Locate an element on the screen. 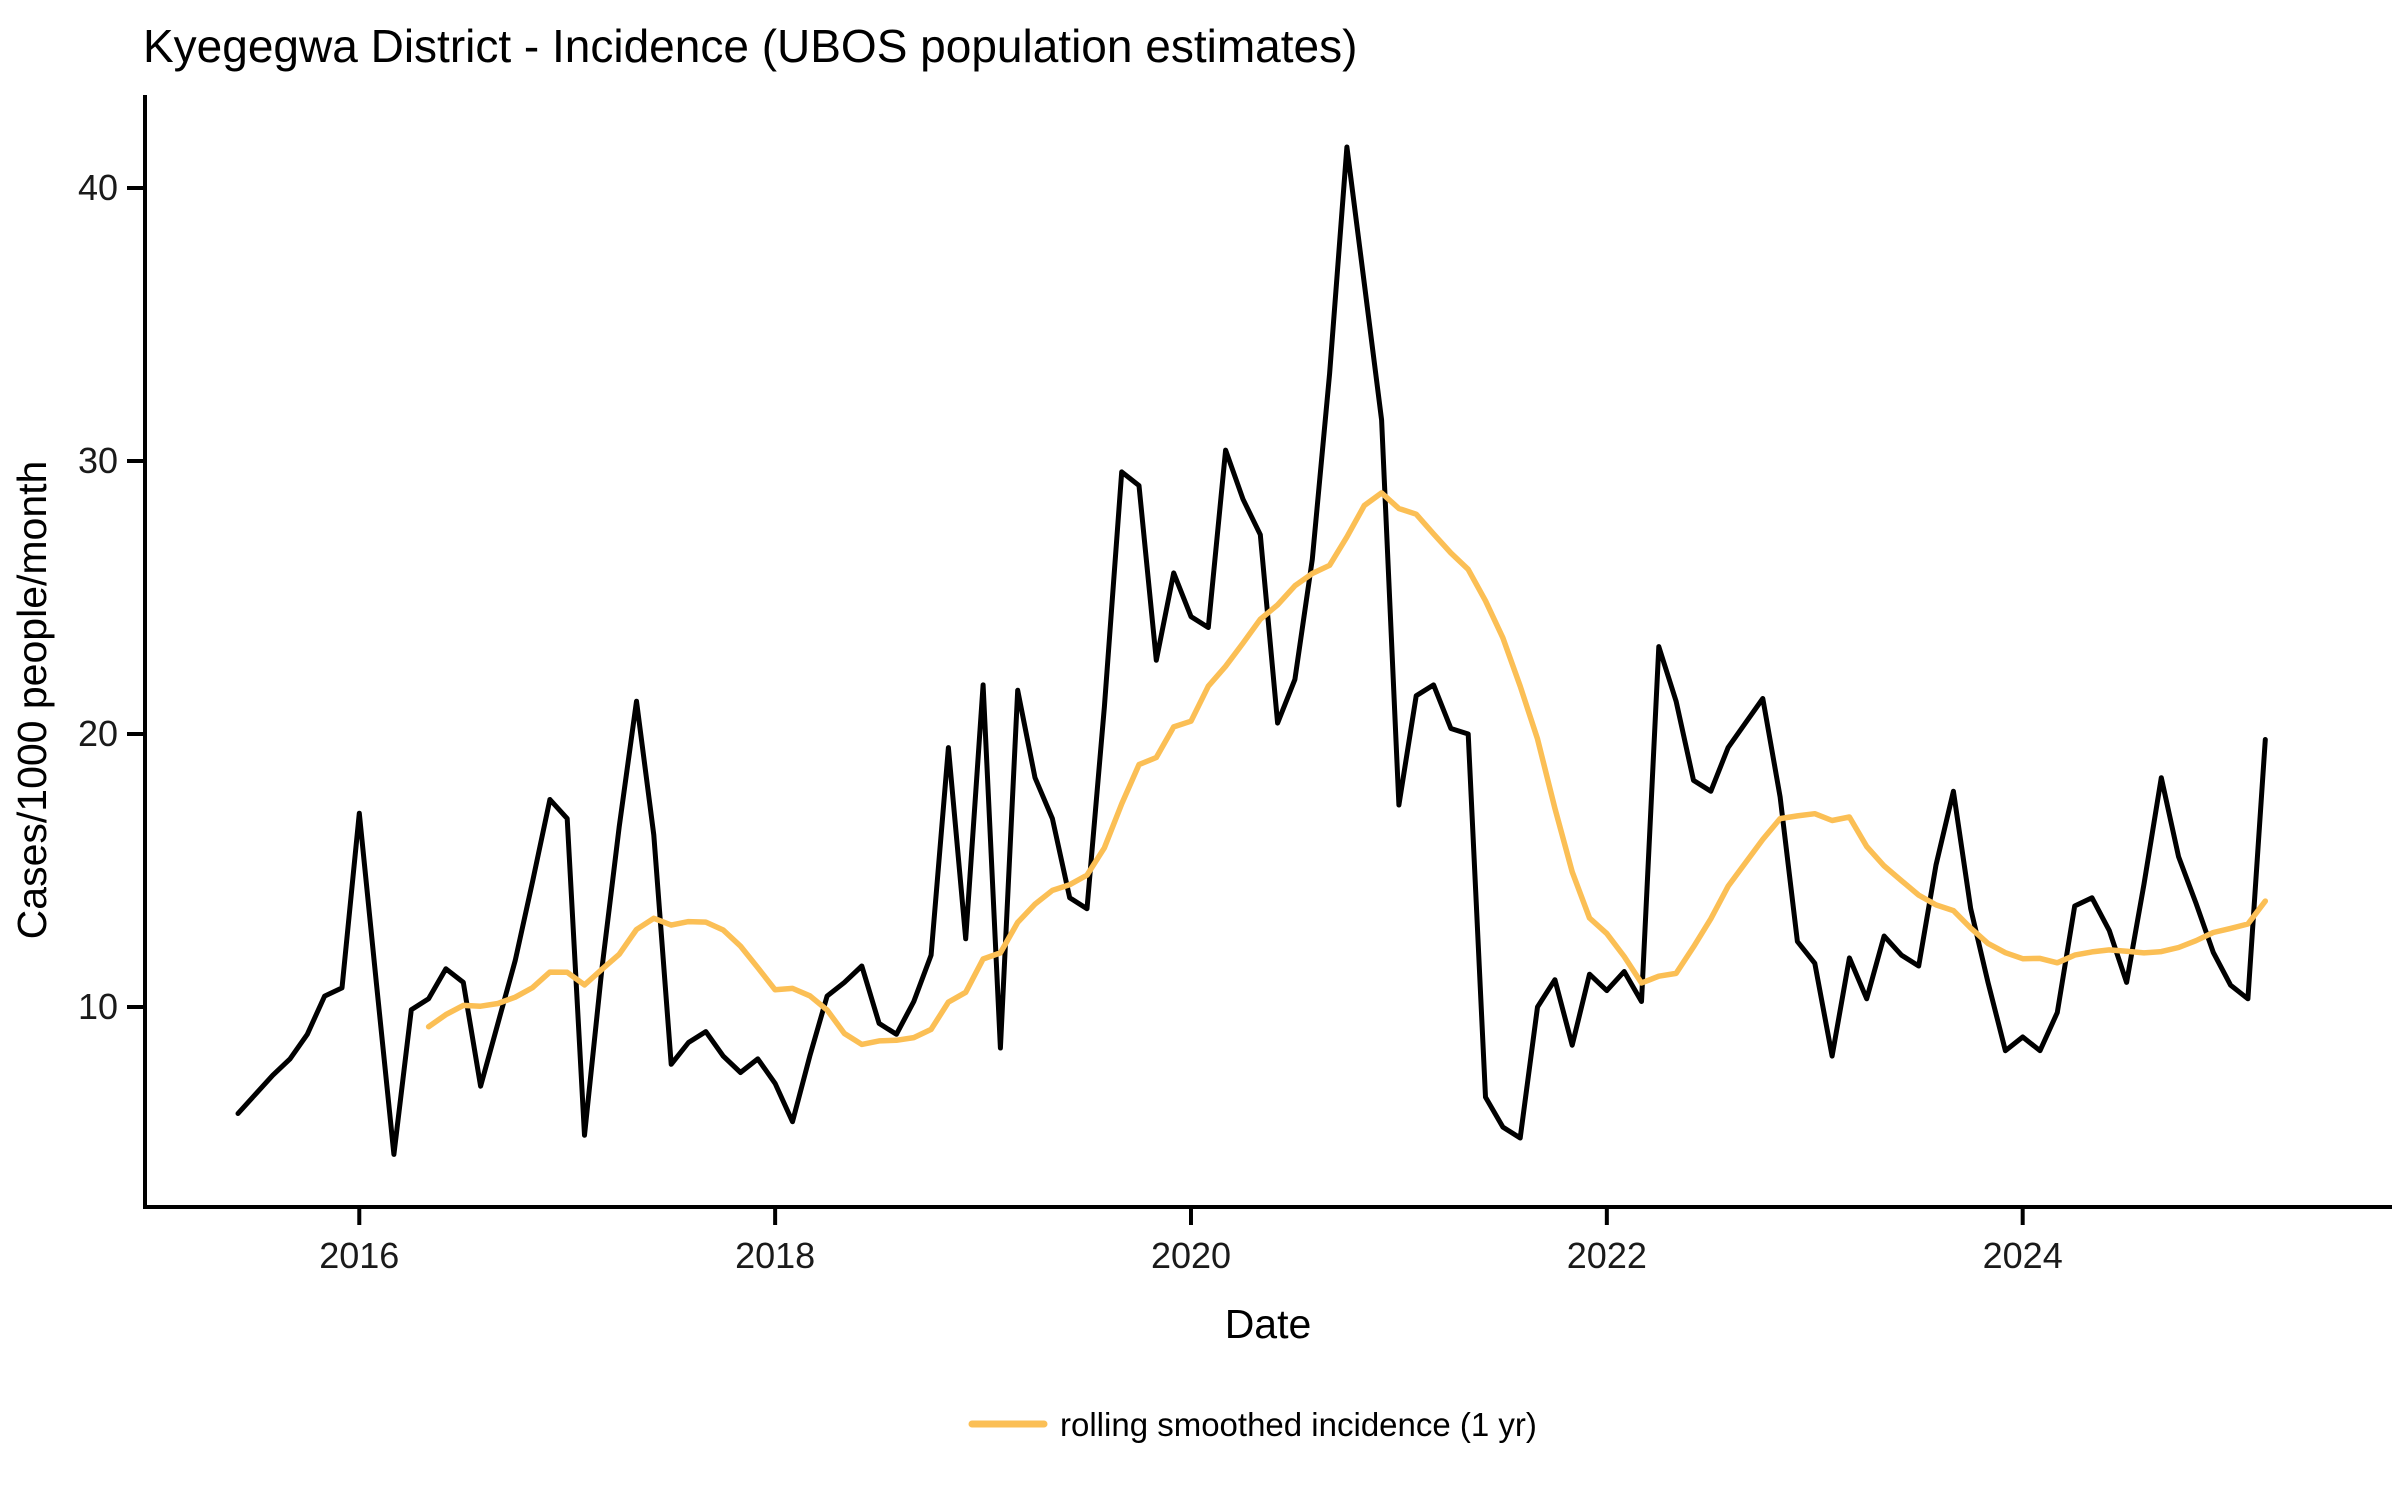 This screenshot has height=1500, width=2400. x-tick-2024-label: 2024 is located at coordinates (2023, 1255).